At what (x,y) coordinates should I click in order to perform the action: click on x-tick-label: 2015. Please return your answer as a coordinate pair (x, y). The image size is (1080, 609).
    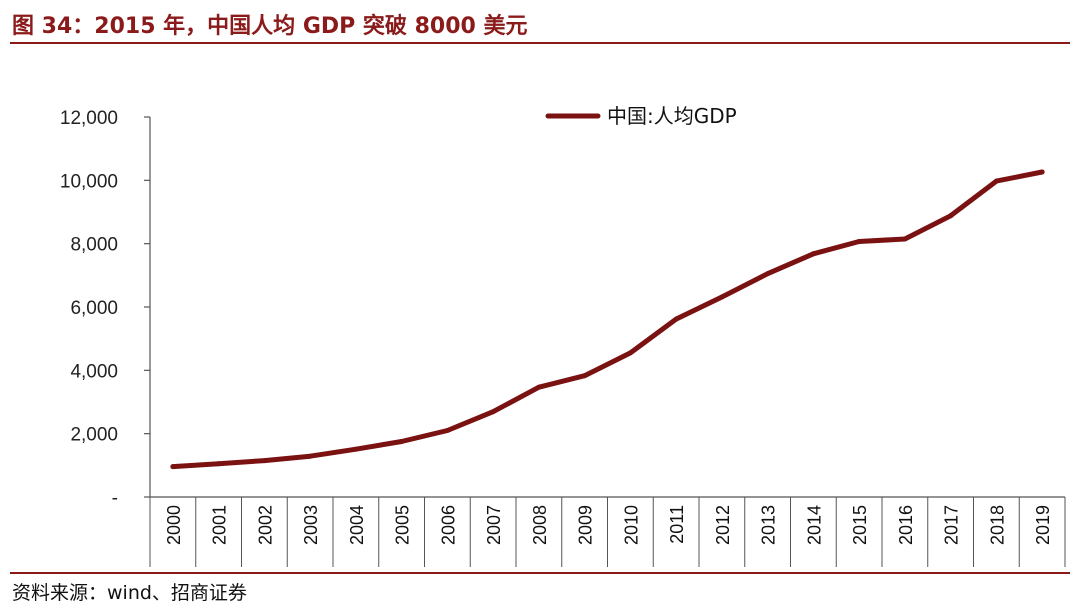
    Looking at the image, I should click on (860, 525).